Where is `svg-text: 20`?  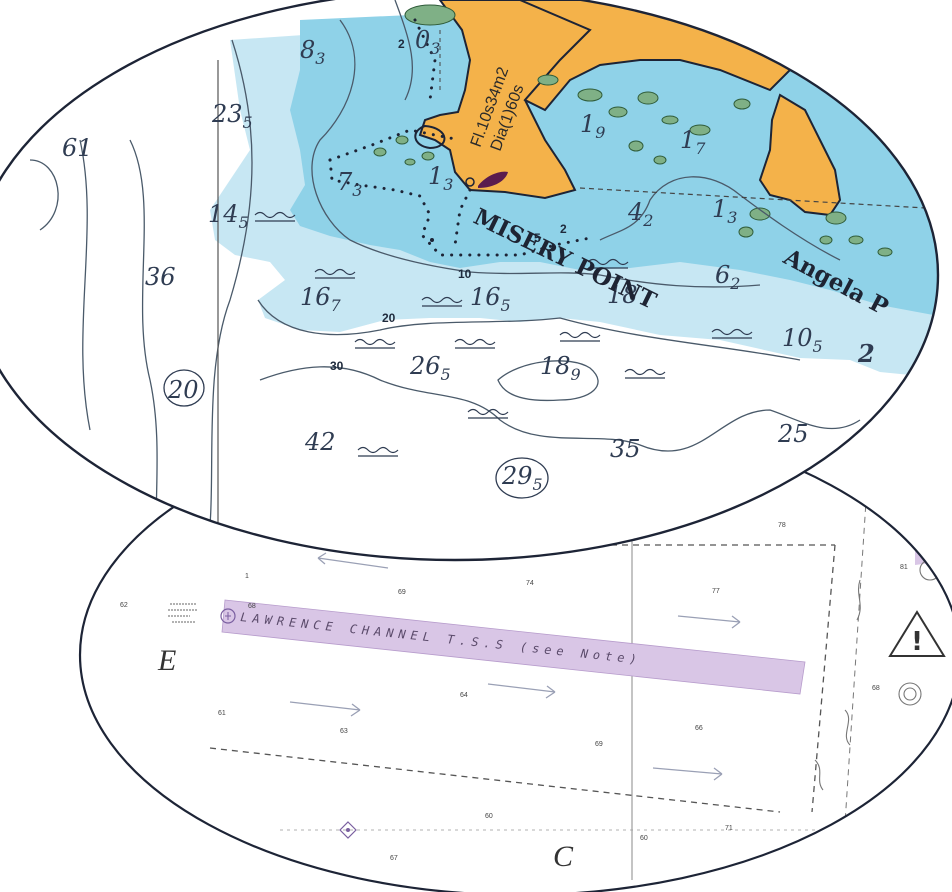 svg-text: 20 is located at coordinates (389, 318).